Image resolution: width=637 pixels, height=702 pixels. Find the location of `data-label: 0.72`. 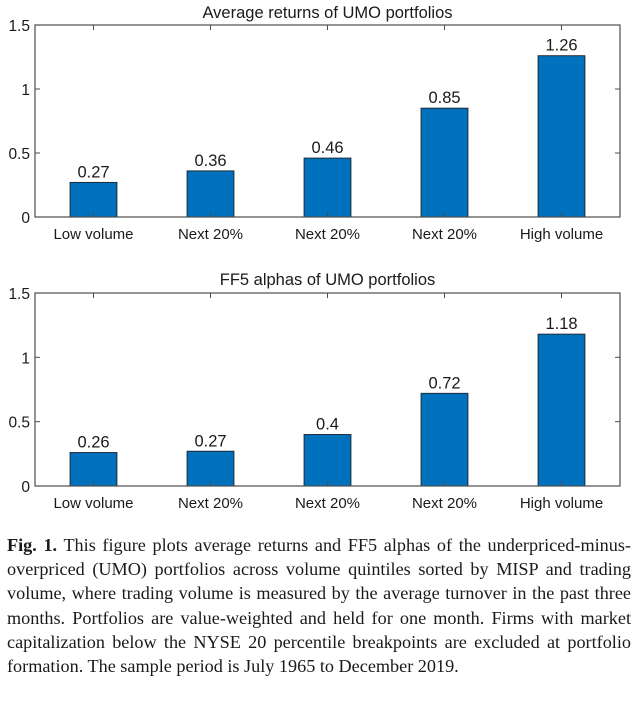

data-label: 0.72 is located at coordinates (444, 383).